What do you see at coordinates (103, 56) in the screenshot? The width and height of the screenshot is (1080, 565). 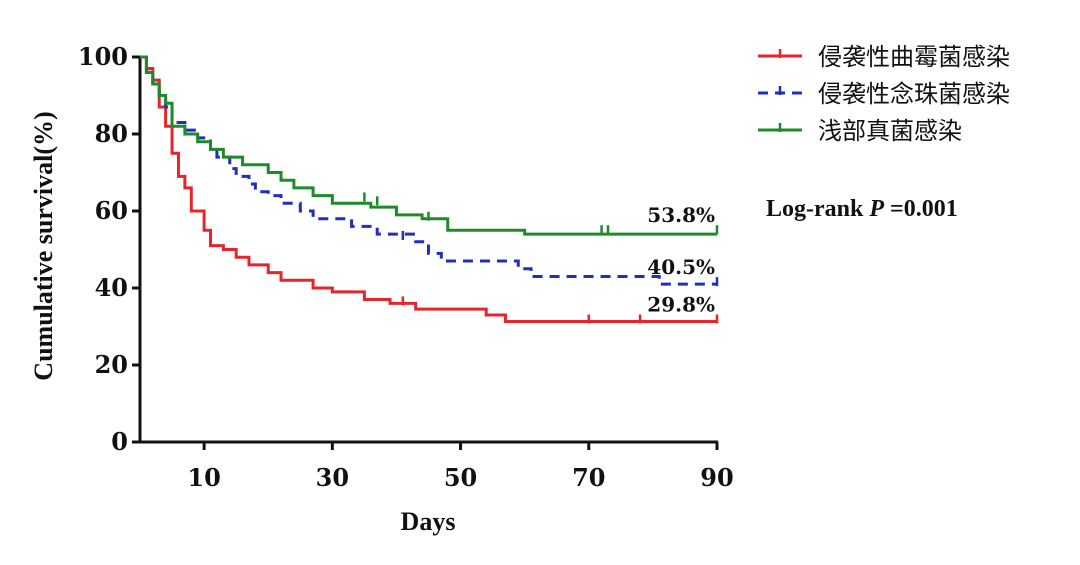 I see `y-tick-label: 100` at bounding box center [103, 56].